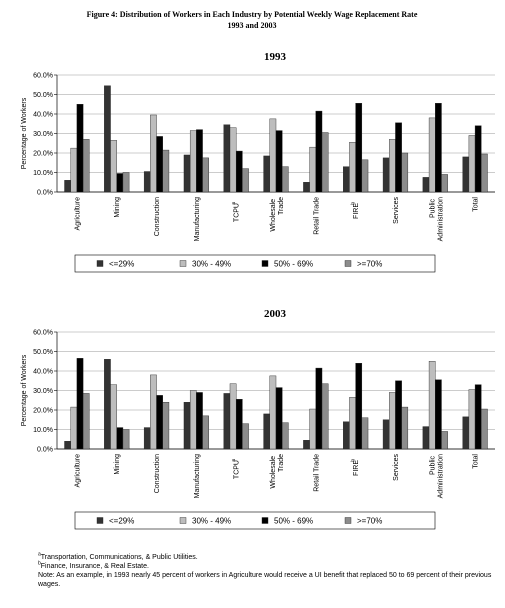 Image resolution: width=505 pixels, height=608 pixels. Describe the element at coordinates (265, 566) in the screenshot. I see `footnote: bFinance, Insurance, & Real Estate.` at that location.